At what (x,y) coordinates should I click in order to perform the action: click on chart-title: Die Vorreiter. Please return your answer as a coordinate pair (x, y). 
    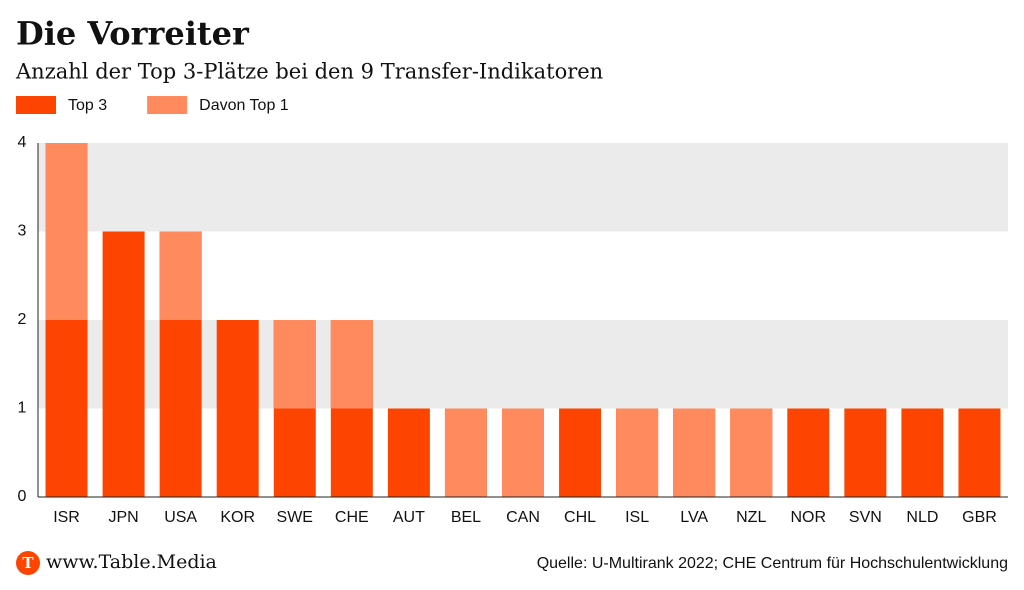
    Looking at the image, I should click on (133, 34).